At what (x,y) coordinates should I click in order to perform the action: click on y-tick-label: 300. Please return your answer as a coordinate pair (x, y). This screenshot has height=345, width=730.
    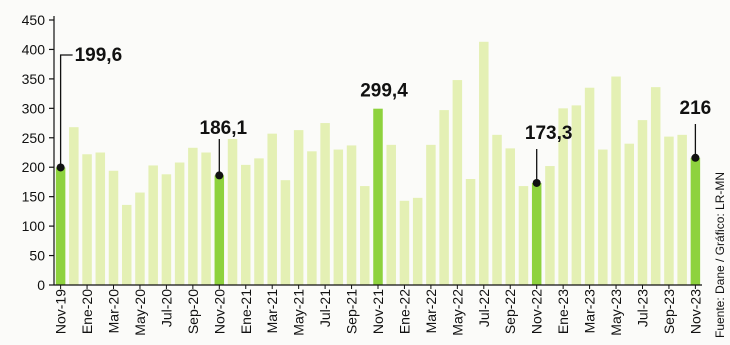
    Looking at the image, I should click on (34, 108).